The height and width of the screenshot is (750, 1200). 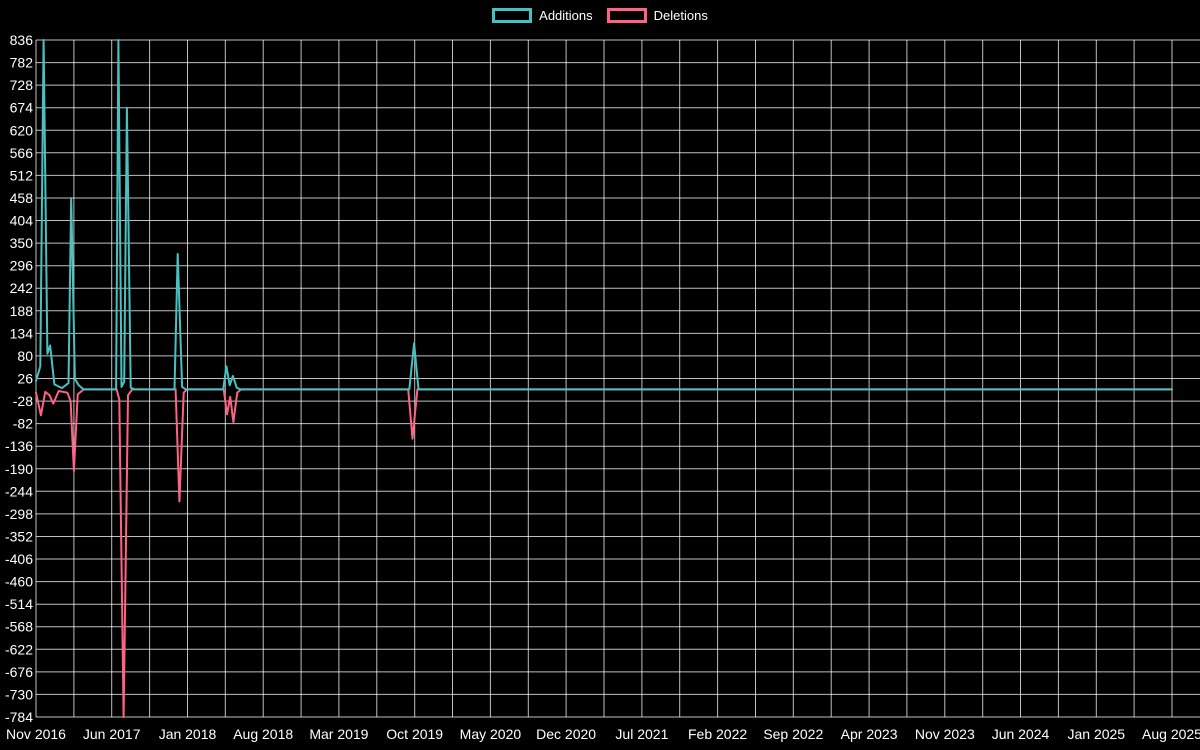 What do you see at coordinates (566, 15) in the screenshot?
I see `additions-legend-label: Additions` at bounding box center [566, 15].